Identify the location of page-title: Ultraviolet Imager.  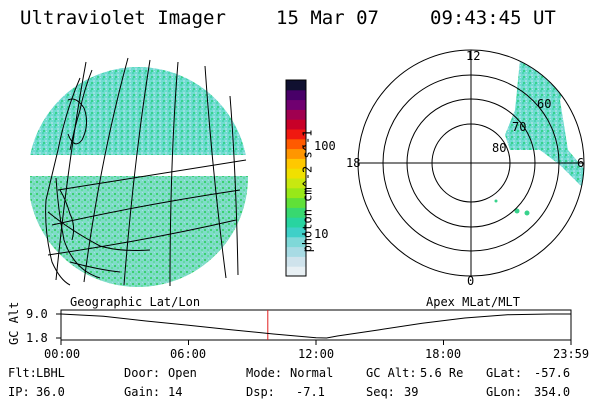
(123, 18).